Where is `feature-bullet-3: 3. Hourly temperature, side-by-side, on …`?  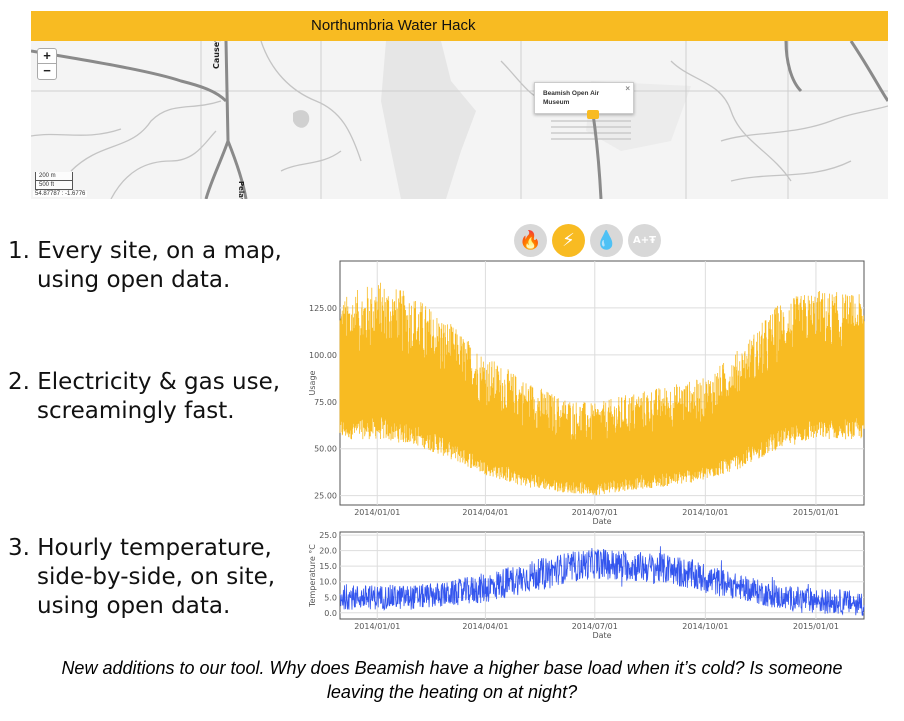 feature-bullet-3: 3. Hourly temperature, side-by-side, on … is located at coordinates (141, 577).